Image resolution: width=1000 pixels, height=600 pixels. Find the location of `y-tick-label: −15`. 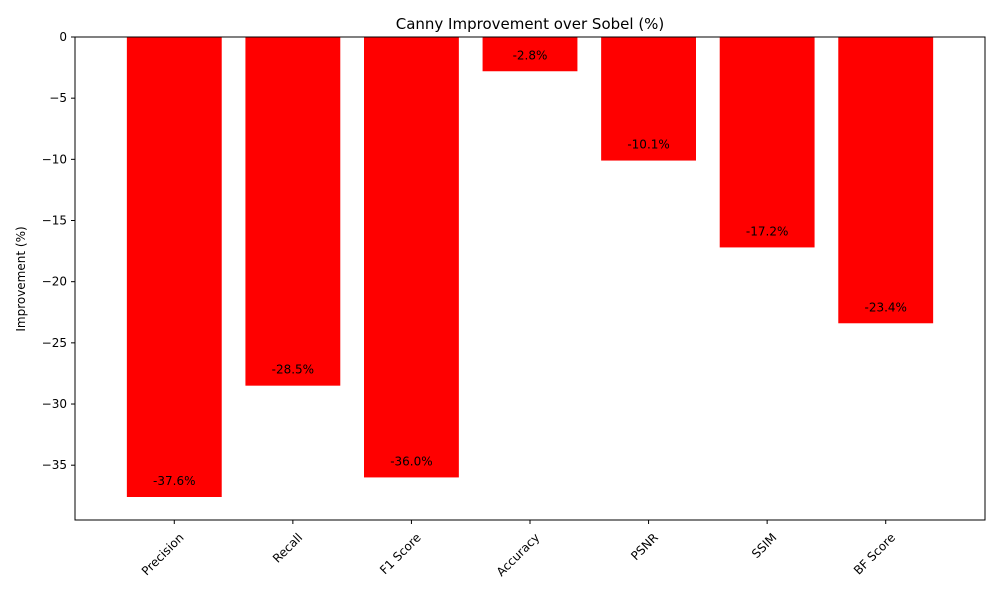

y-tick-label: −15 is located at coordinates (54, 221).